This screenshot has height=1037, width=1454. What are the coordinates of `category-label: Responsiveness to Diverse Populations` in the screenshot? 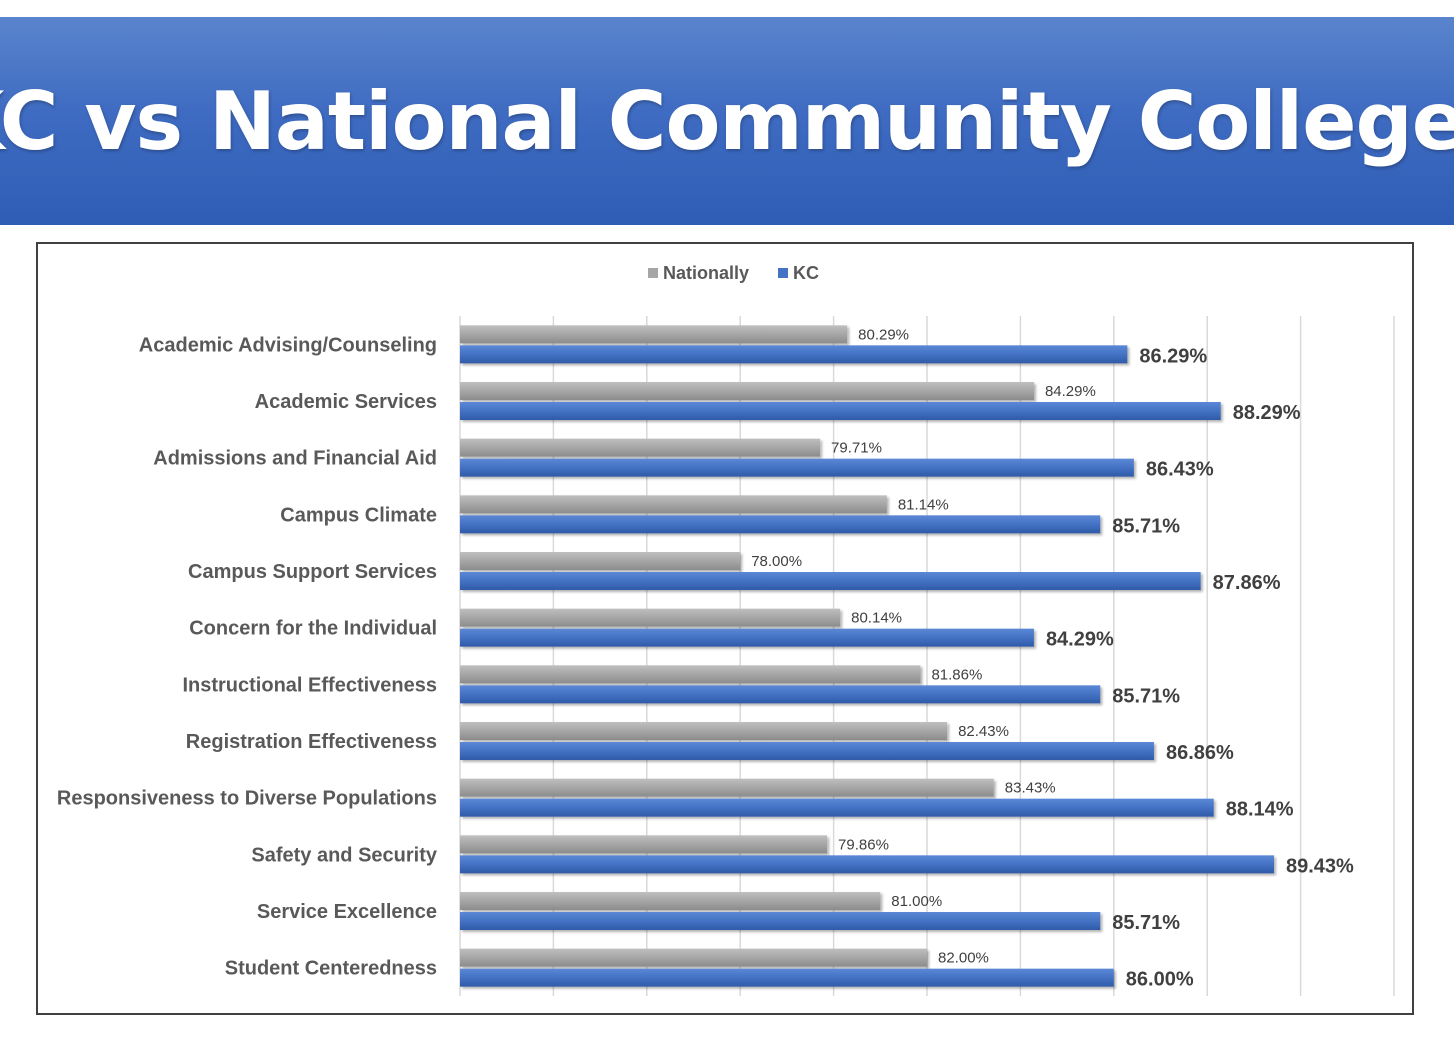 It's located at (247, 799).